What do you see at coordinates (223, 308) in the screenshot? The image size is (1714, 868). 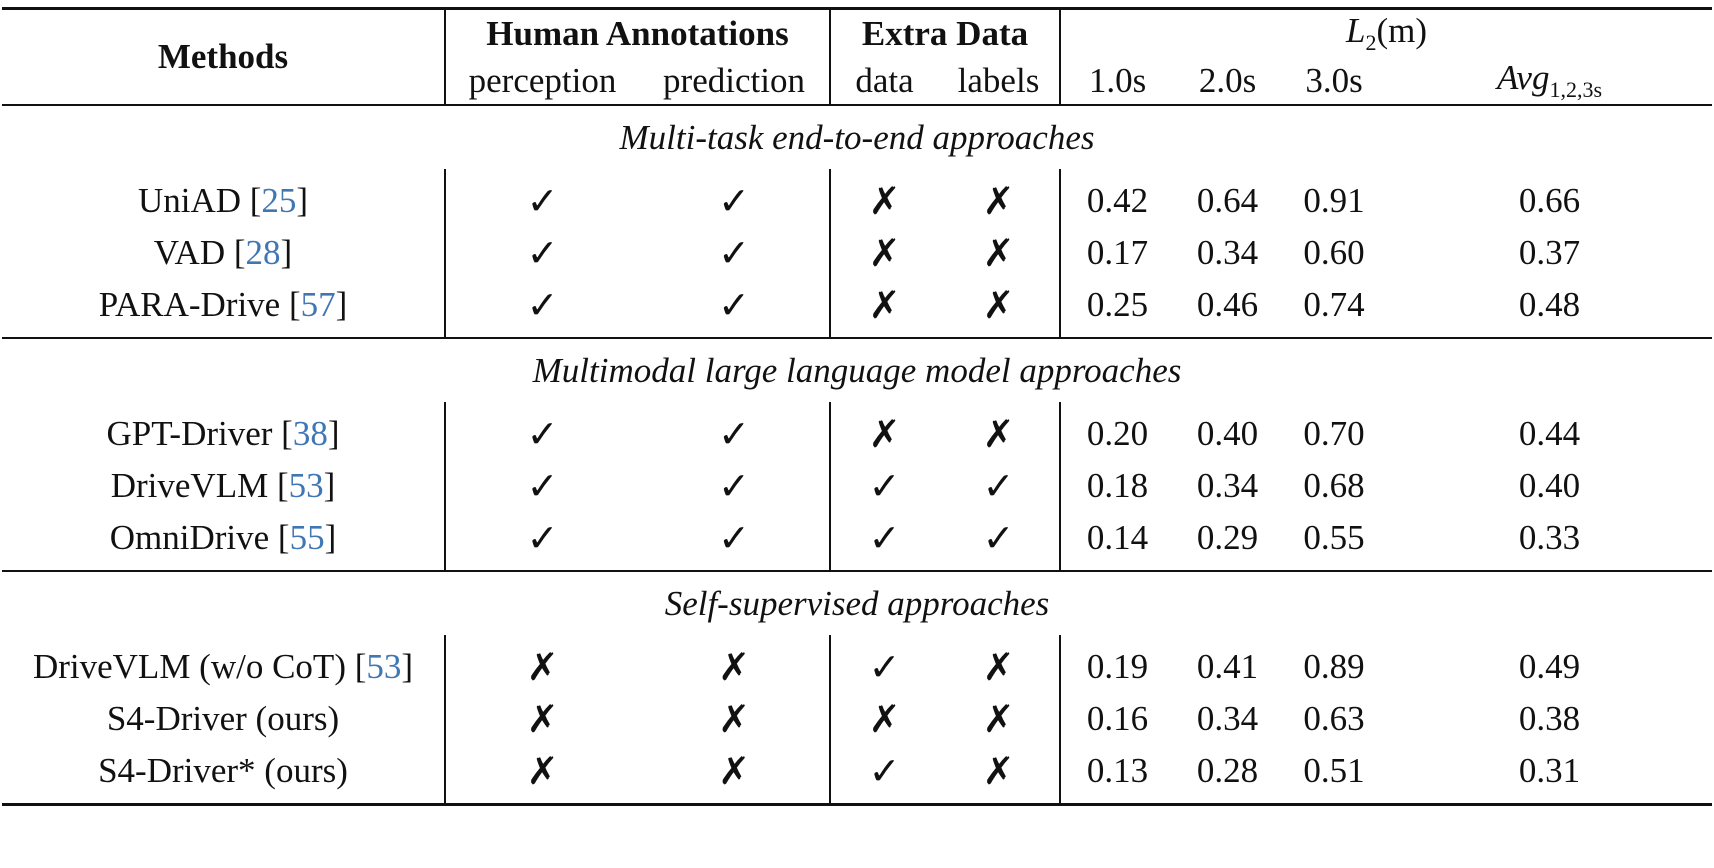 I see `method-cell: PARA-Drive [57]` at bounding box center [223, 308].